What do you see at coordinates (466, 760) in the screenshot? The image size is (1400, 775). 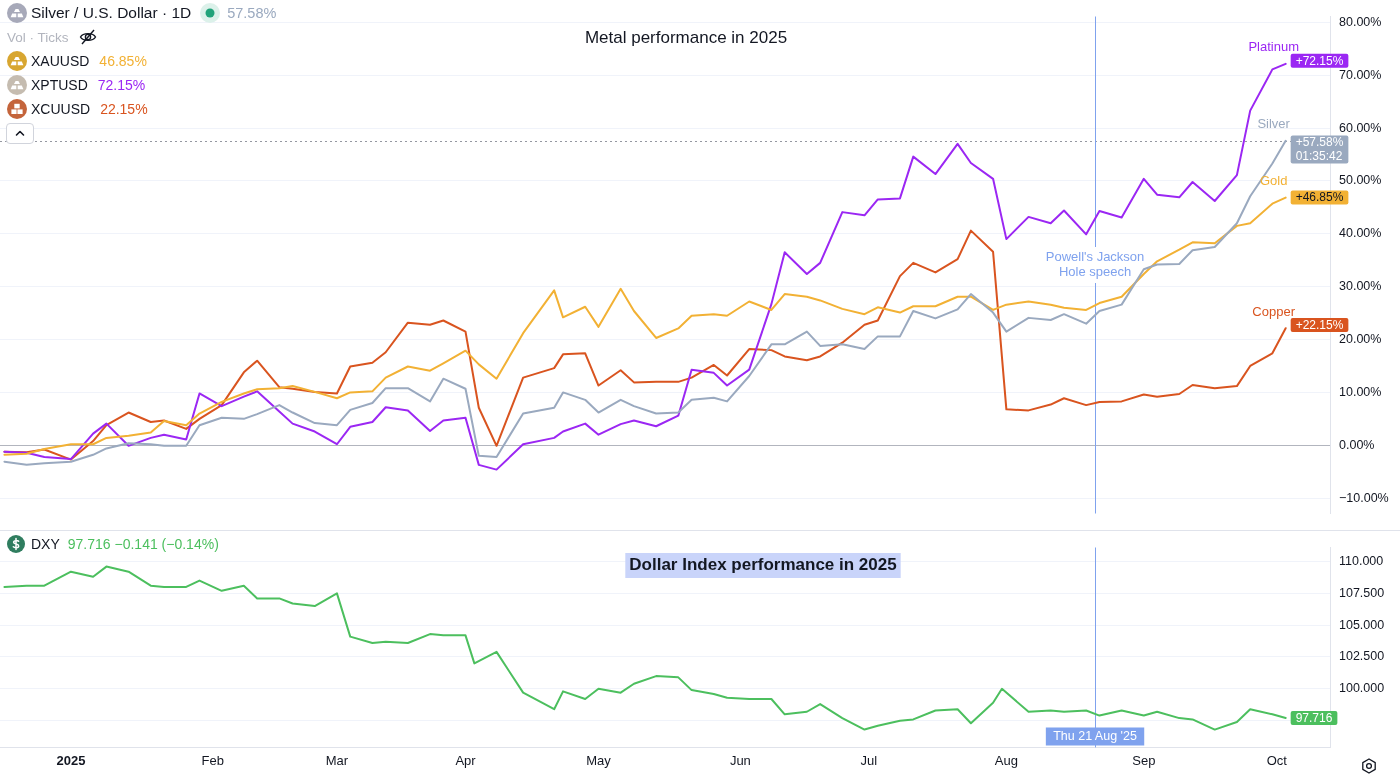 I see `x-tick-label: Apr` at bounding box center [466, 760].